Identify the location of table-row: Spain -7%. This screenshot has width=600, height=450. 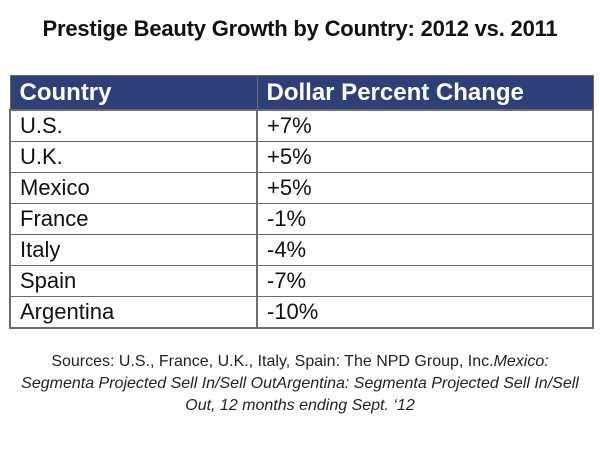
(301, 281).